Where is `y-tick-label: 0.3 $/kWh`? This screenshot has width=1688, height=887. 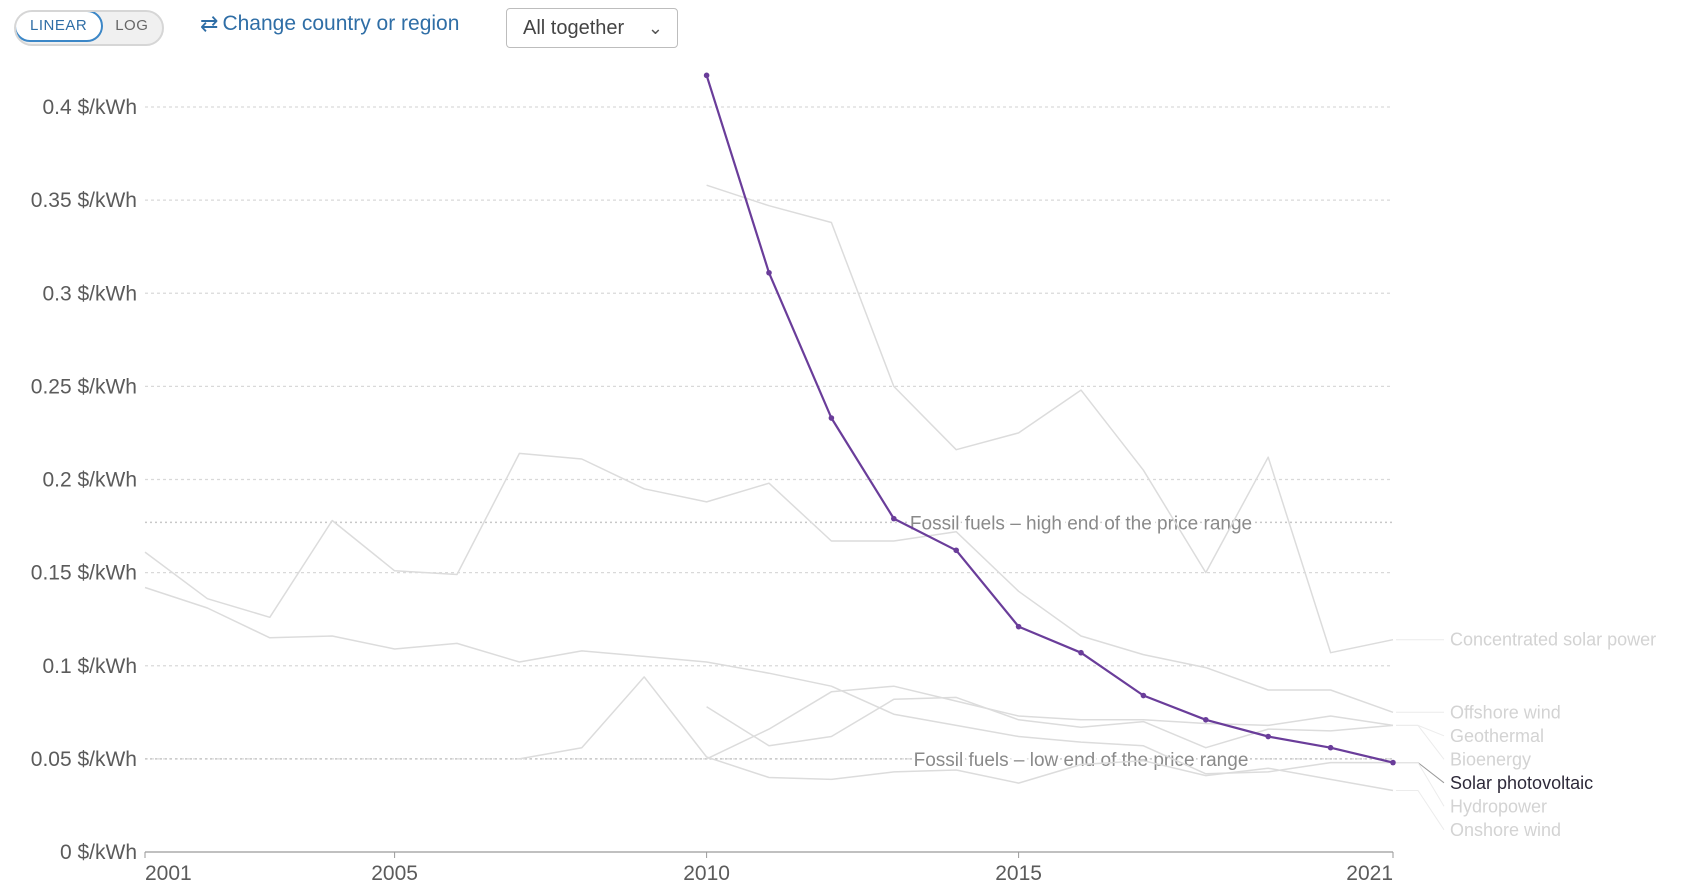 y-tick-label: 0.3 $/kWh is located at coordinates (89, 293).